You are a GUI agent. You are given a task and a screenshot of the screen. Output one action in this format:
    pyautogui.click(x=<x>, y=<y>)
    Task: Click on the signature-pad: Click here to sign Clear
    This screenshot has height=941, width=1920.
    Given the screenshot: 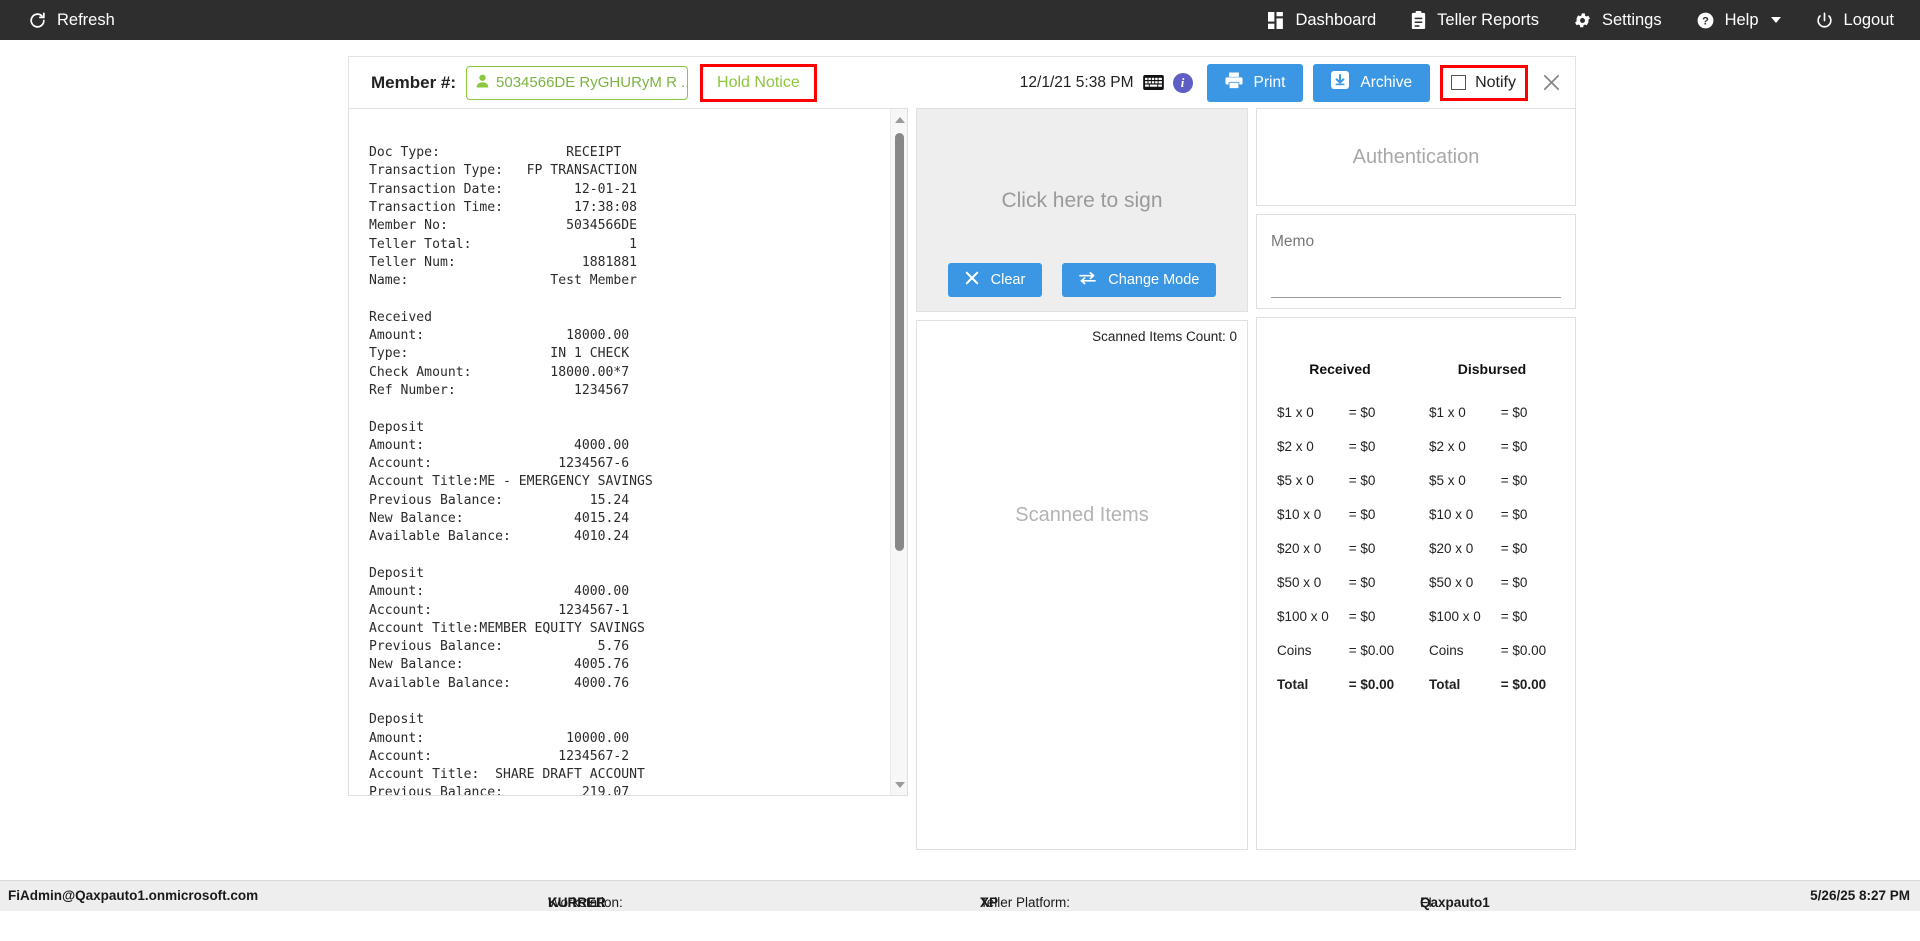 What is the action you would take?
    pyautogui.click(x=1082, y=210)
    